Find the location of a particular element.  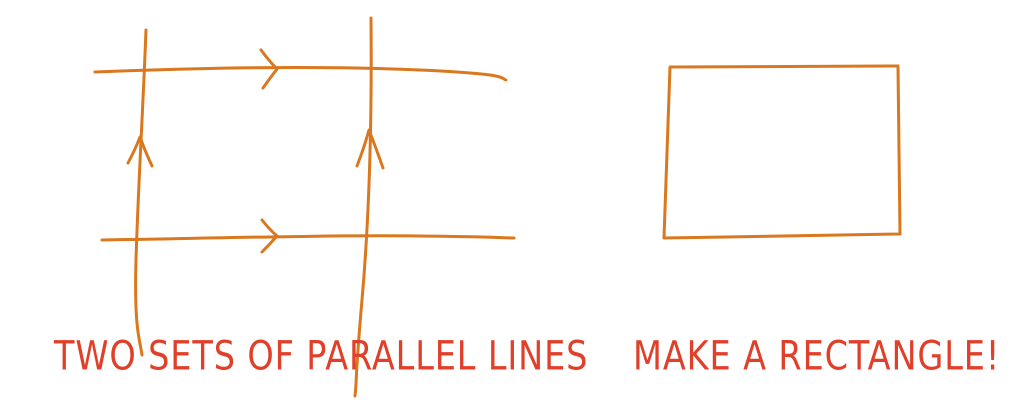

arrowhead-left-vertical is located at coordinates (140, 151).